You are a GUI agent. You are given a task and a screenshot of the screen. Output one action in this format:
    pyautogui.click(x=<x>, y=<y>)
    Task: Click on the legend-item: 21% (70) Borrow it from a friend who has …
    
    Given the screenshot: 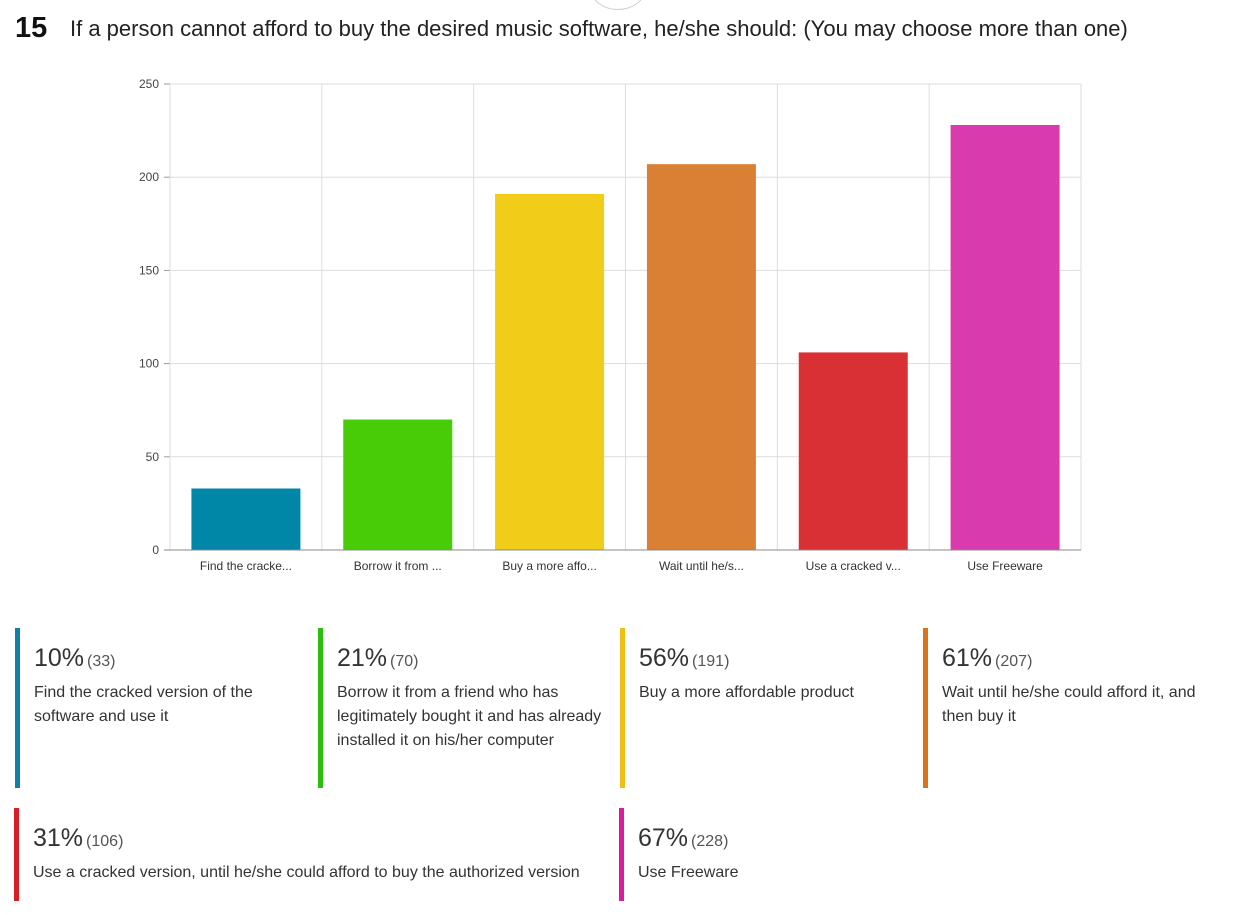 What is the action you would take?
    pyautogui.click(x=463, y=708)
    